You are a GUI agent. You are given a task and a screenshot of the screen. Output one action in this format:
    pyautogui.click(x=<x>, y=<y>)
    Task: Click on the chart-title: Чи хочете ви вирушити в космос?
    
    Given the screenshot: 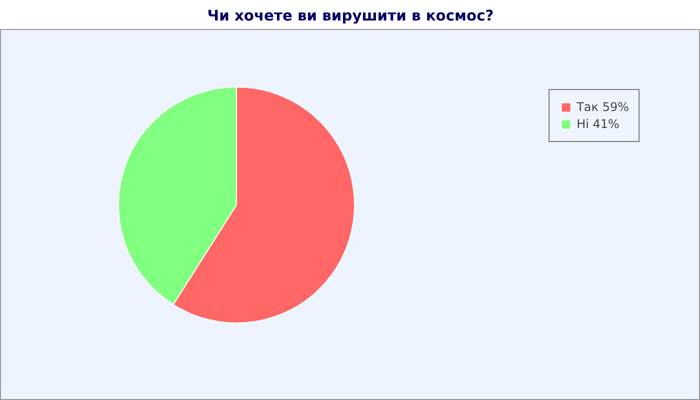 What is the action you would take?
    pyautogui.click(x=350, y=16)
    